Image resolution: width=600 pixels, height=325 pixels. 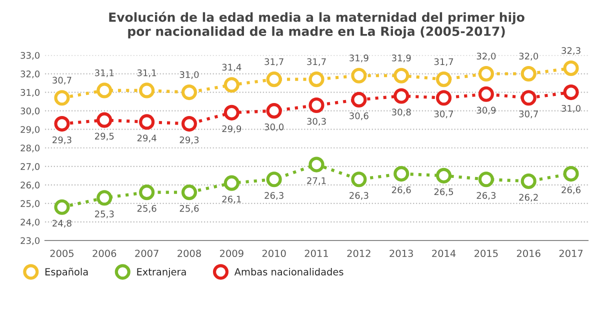 I want to click on data-label: 26,5, so click(x=444, y=192).